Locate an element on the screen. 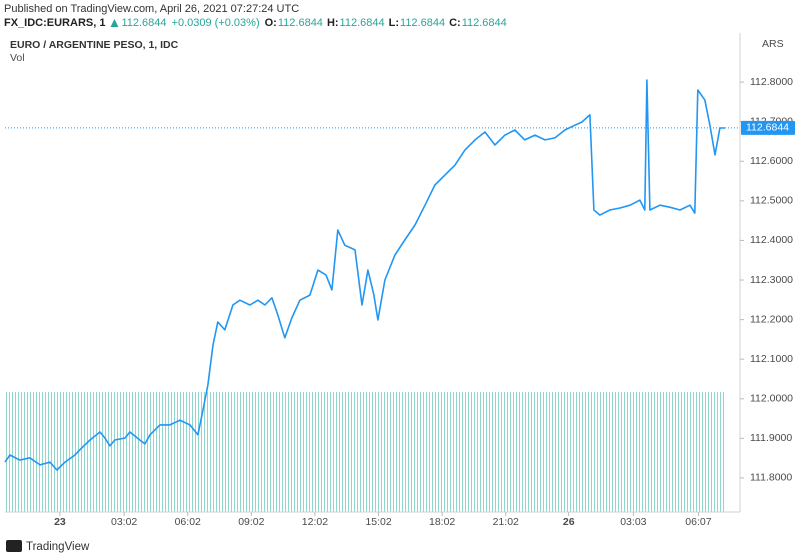 Image resolution: width=800 pixels, height=560 pixels. y-tick-label: 112.5000 is located at coordinates (771, 201).